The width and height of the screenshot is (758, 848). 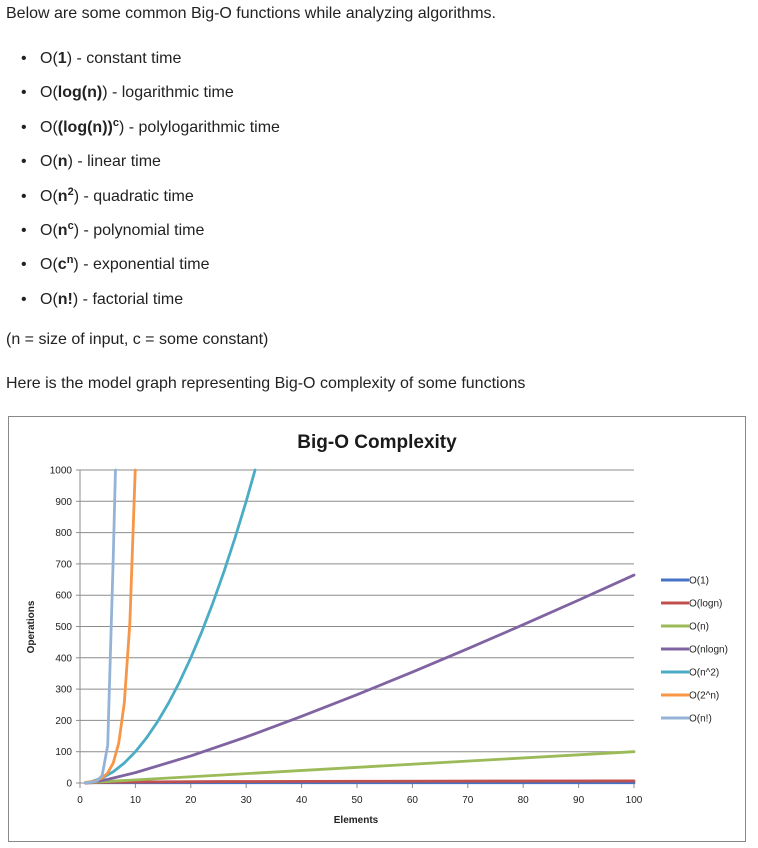 What do you see at coordinates (350, 237) in the screenshot?
I see `list-item: O(nc) - polynomial time` at bounding box center [350, 237].